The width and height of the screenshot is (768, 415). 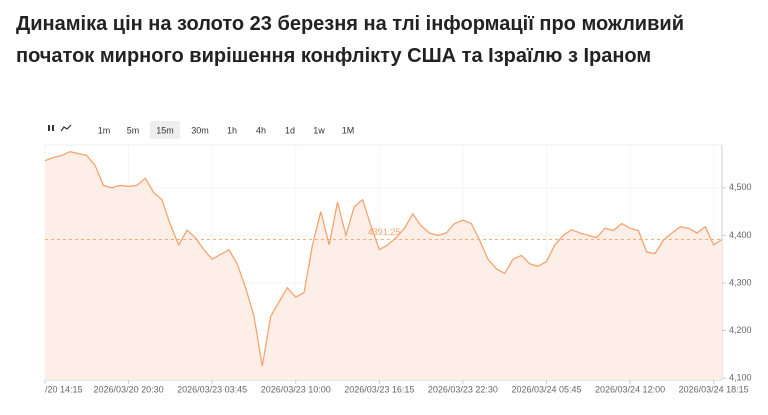 I want to click on y-tick-label: 4,100, so click(x=740, y=377).